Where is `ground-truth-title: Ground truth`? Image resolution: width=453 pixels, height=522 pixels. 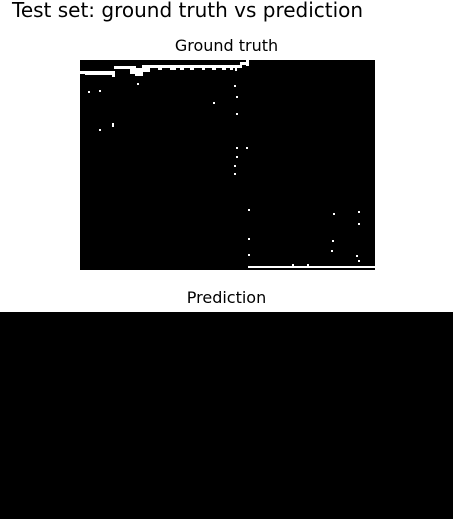
ground-truth-title: Ground truth is located at coordinates (226, 45).